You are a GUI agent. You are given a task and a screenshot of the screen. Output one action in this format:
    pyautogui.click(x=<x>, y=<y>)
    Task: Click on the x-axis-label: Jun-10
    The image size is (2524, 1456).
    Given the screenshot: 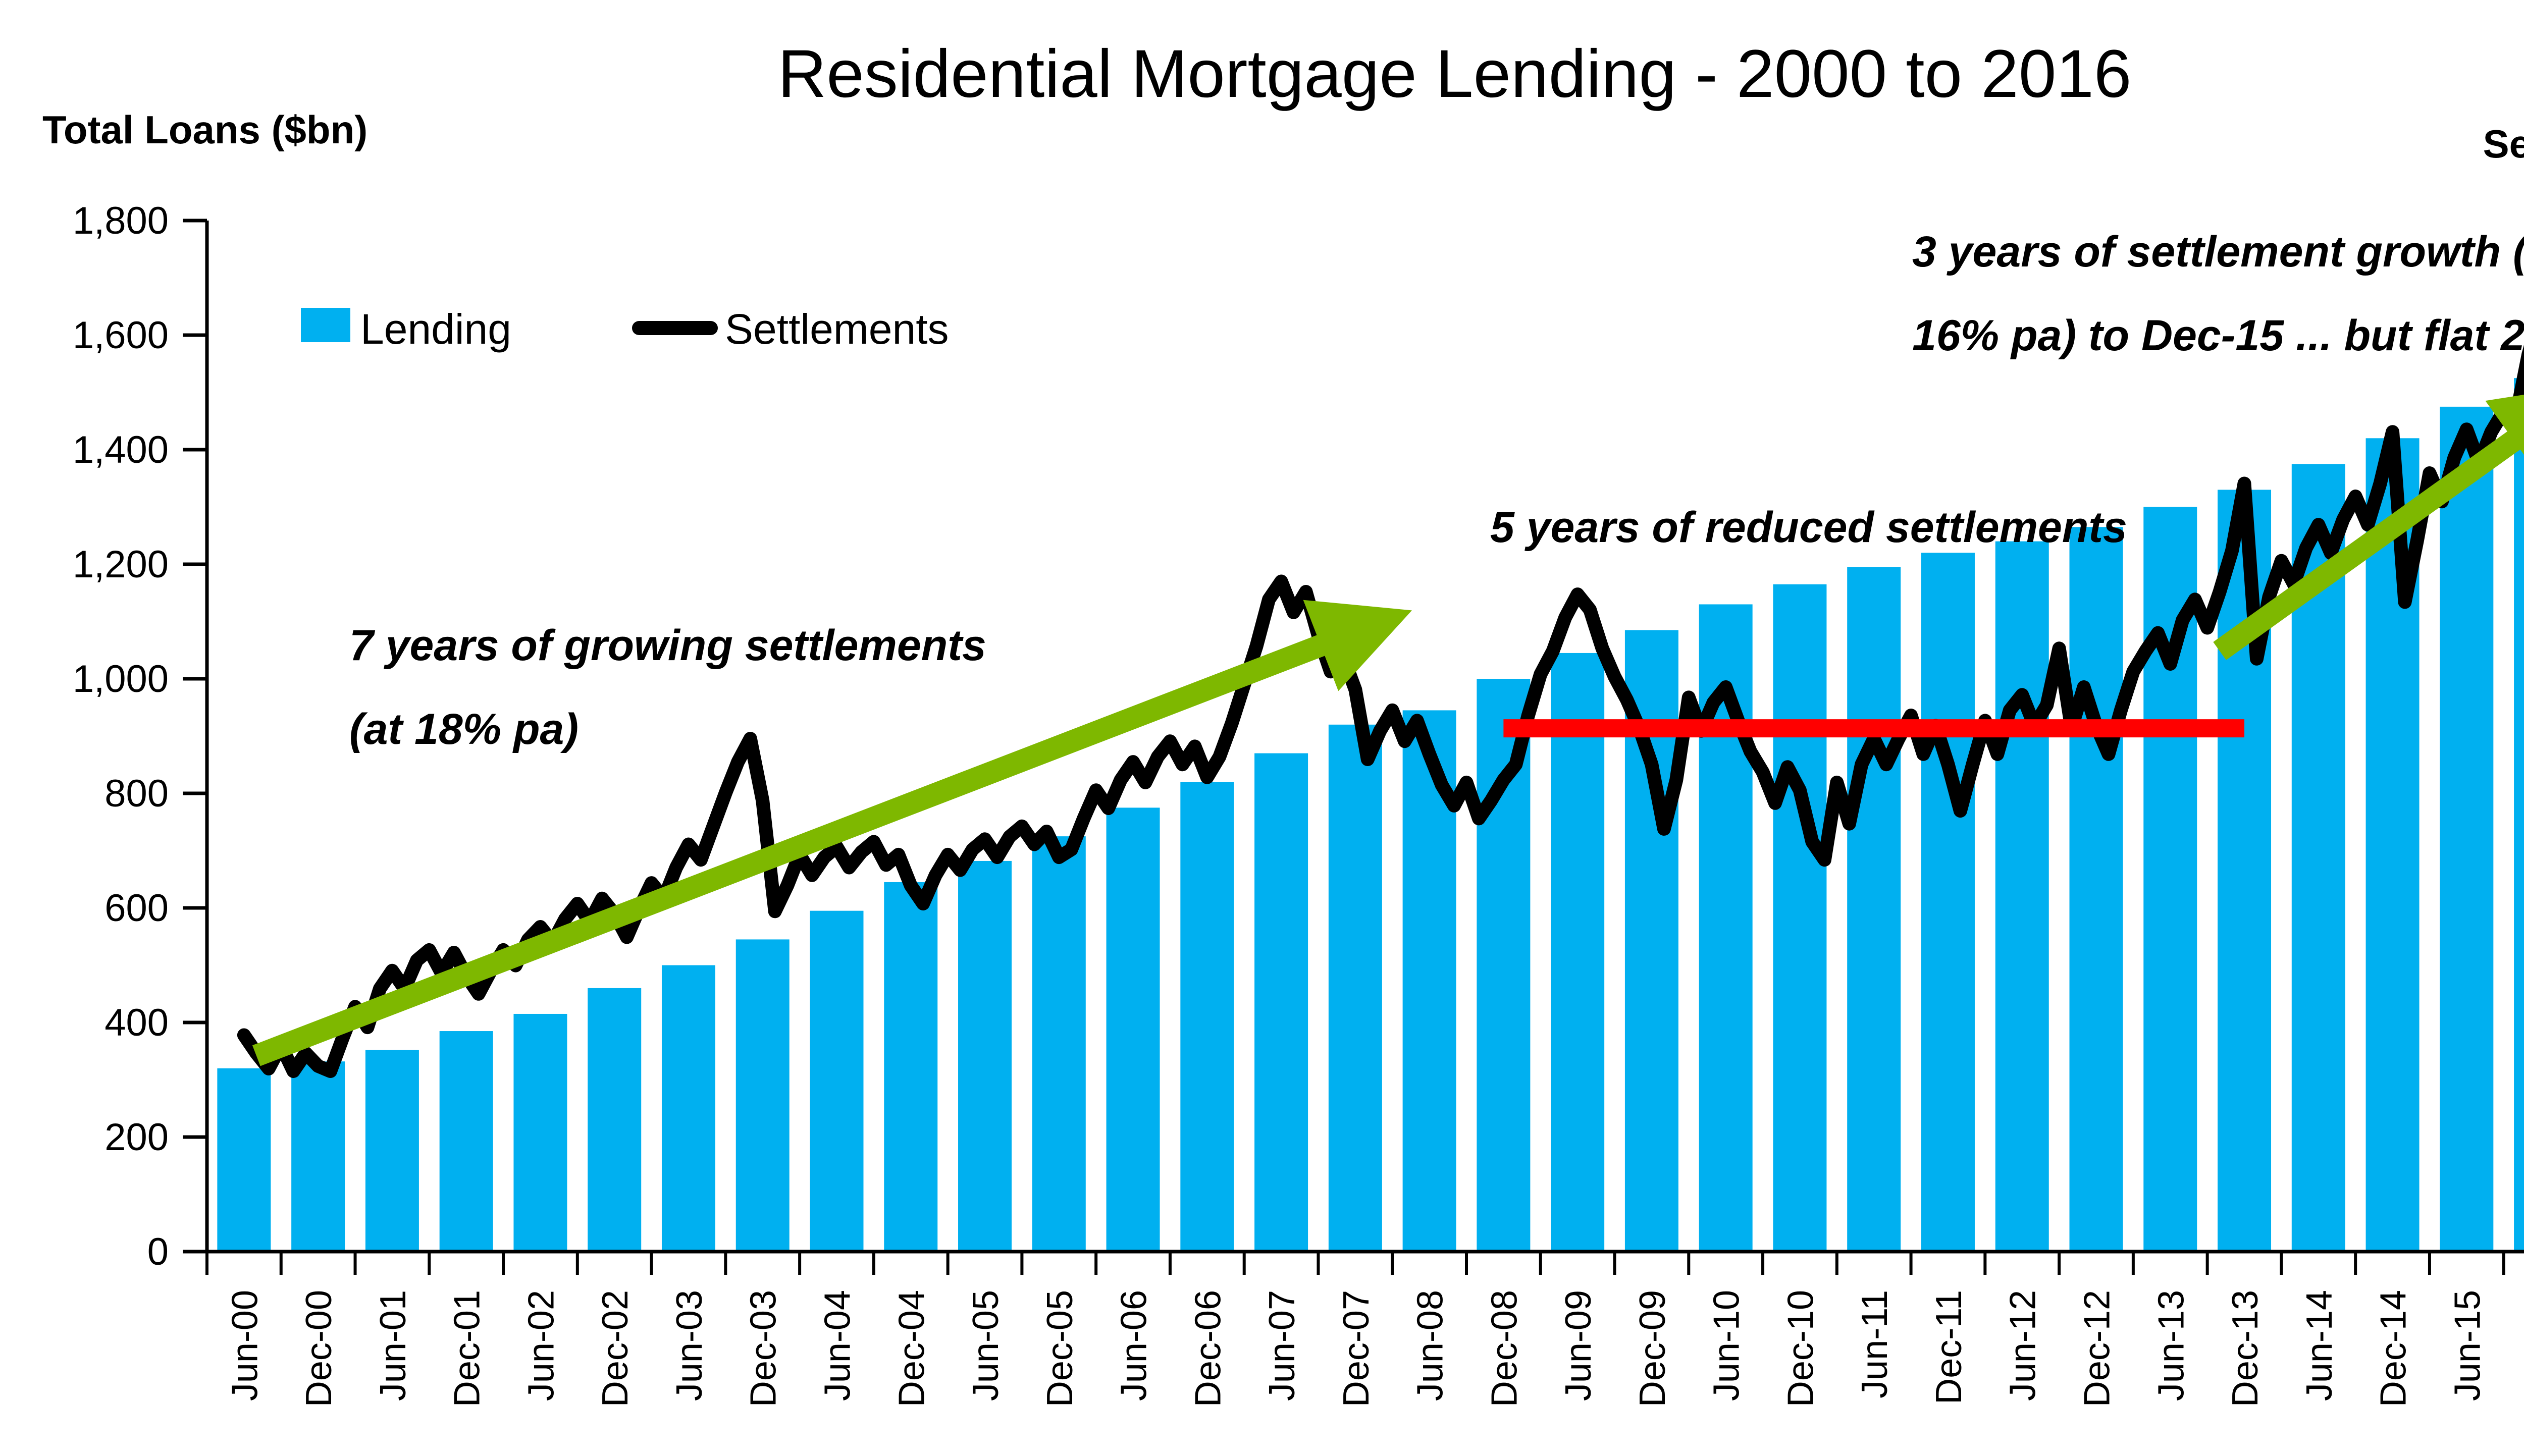 What is the action you would take?
    pyautogui.click(x=1727, y=1345)
    